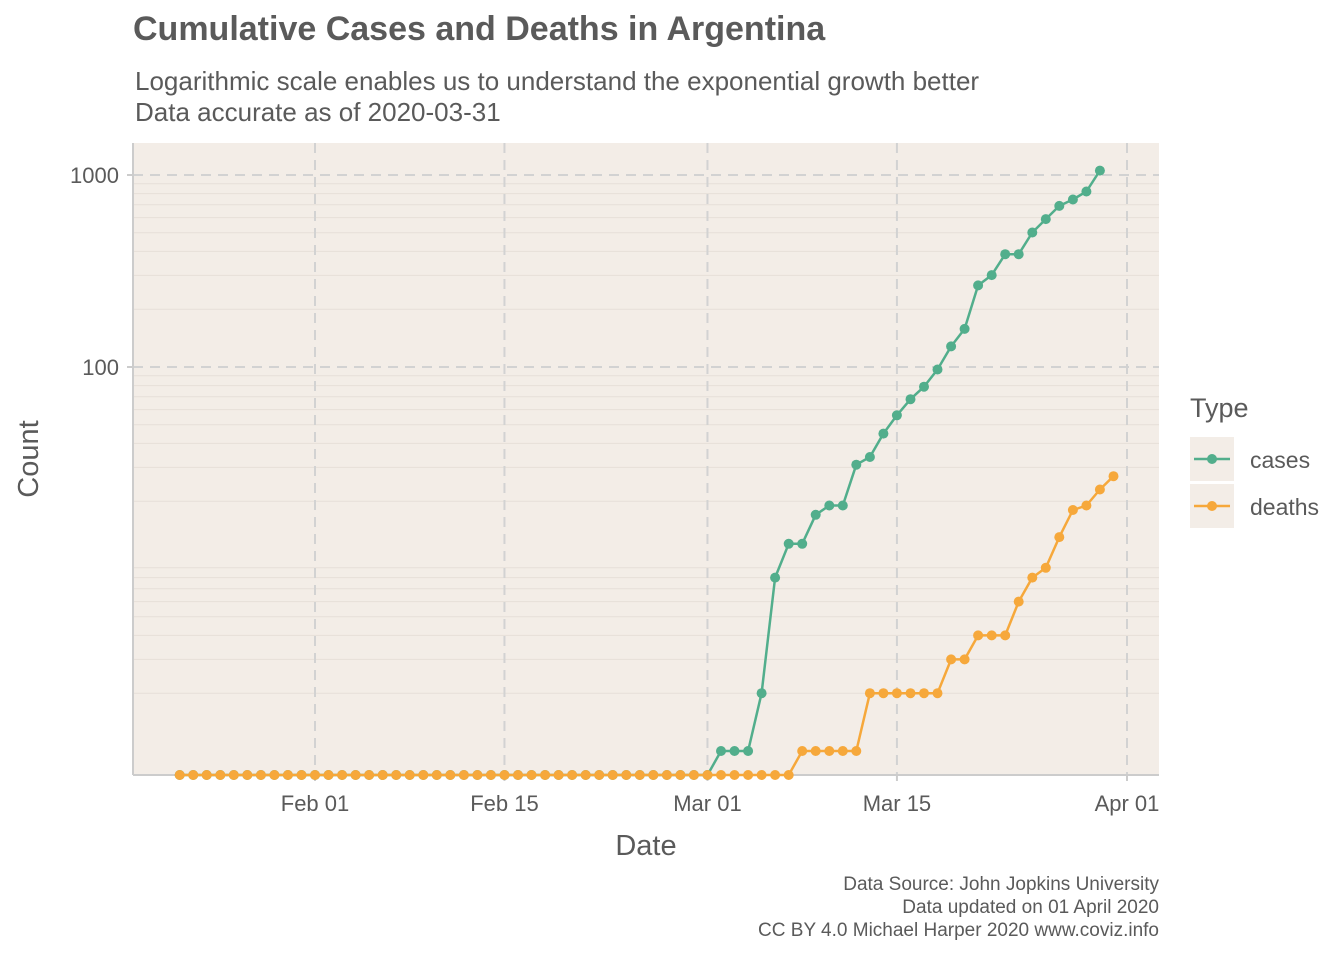 The width and height of the screenshot is (1344, 960). I want to click on x-tick-label: Mar 01, so click(707, 803).